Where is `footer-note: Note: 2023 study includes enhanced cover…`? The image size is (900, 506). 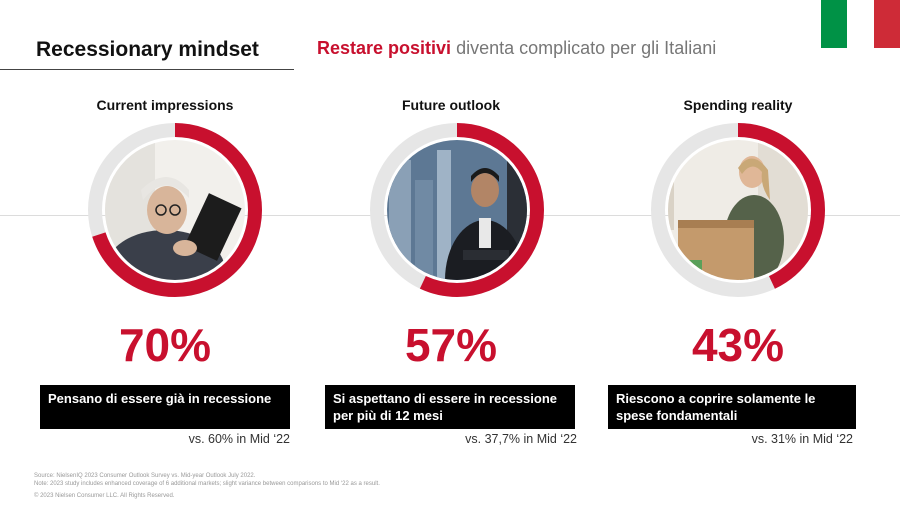 footer-note: Note: 2023 study includes enhanced cover… is located at coordinates (207, 484).